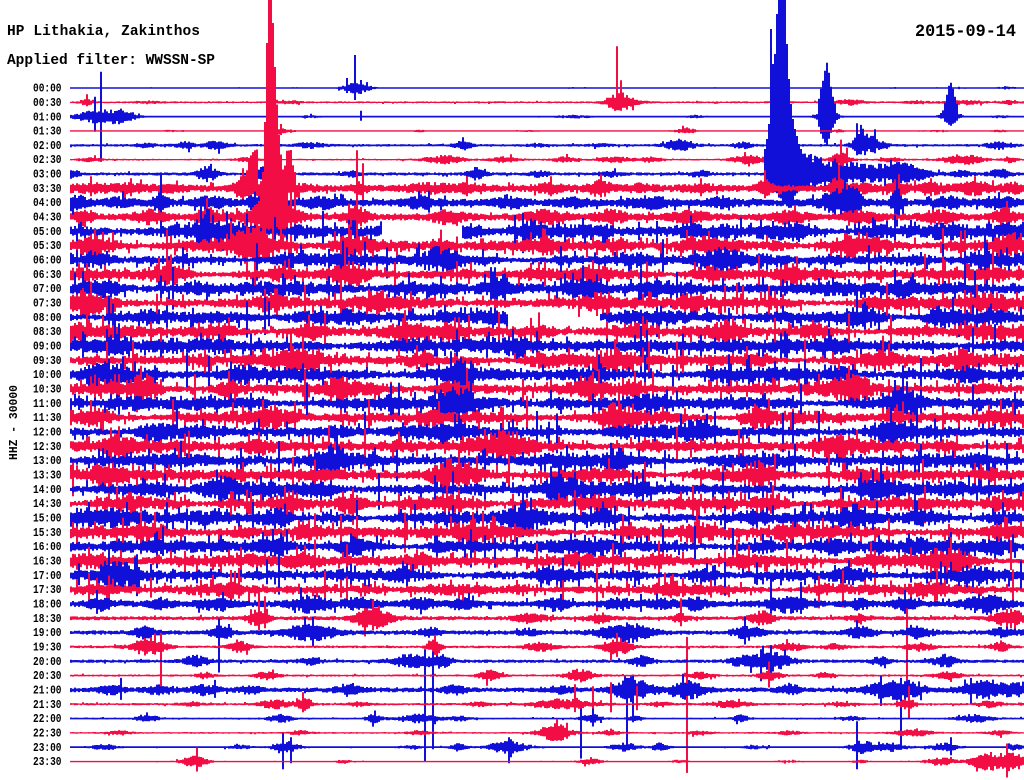  Describe the element at coordinates (47, 232) in the screenshot. I see `svg-text: 05:00` at that location.